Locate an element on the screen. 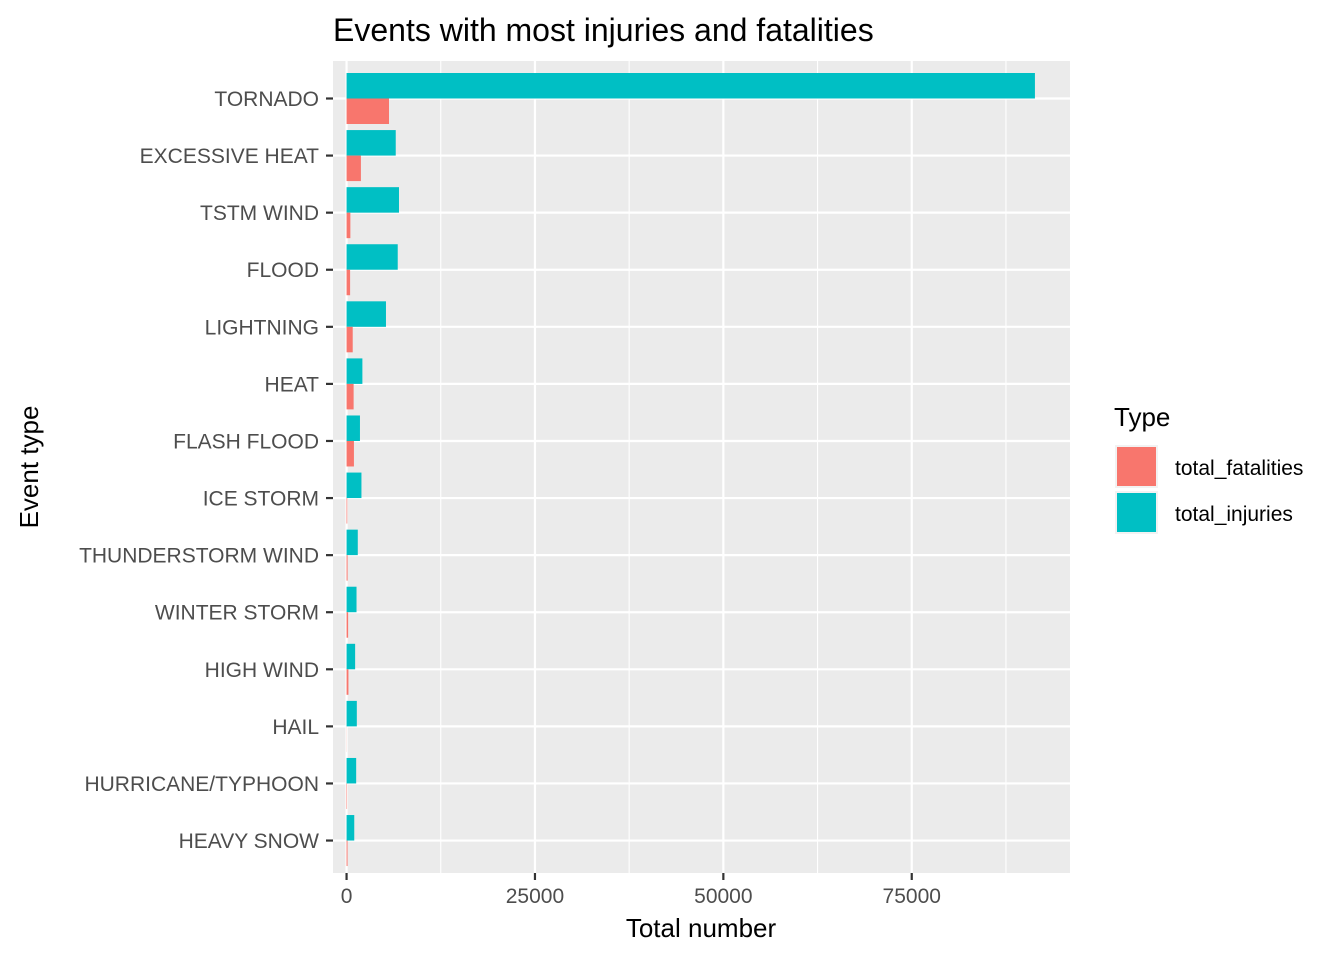 The image size is (1344, 960). legend-label: total_fatalities is located at coordinates (1239, 468).